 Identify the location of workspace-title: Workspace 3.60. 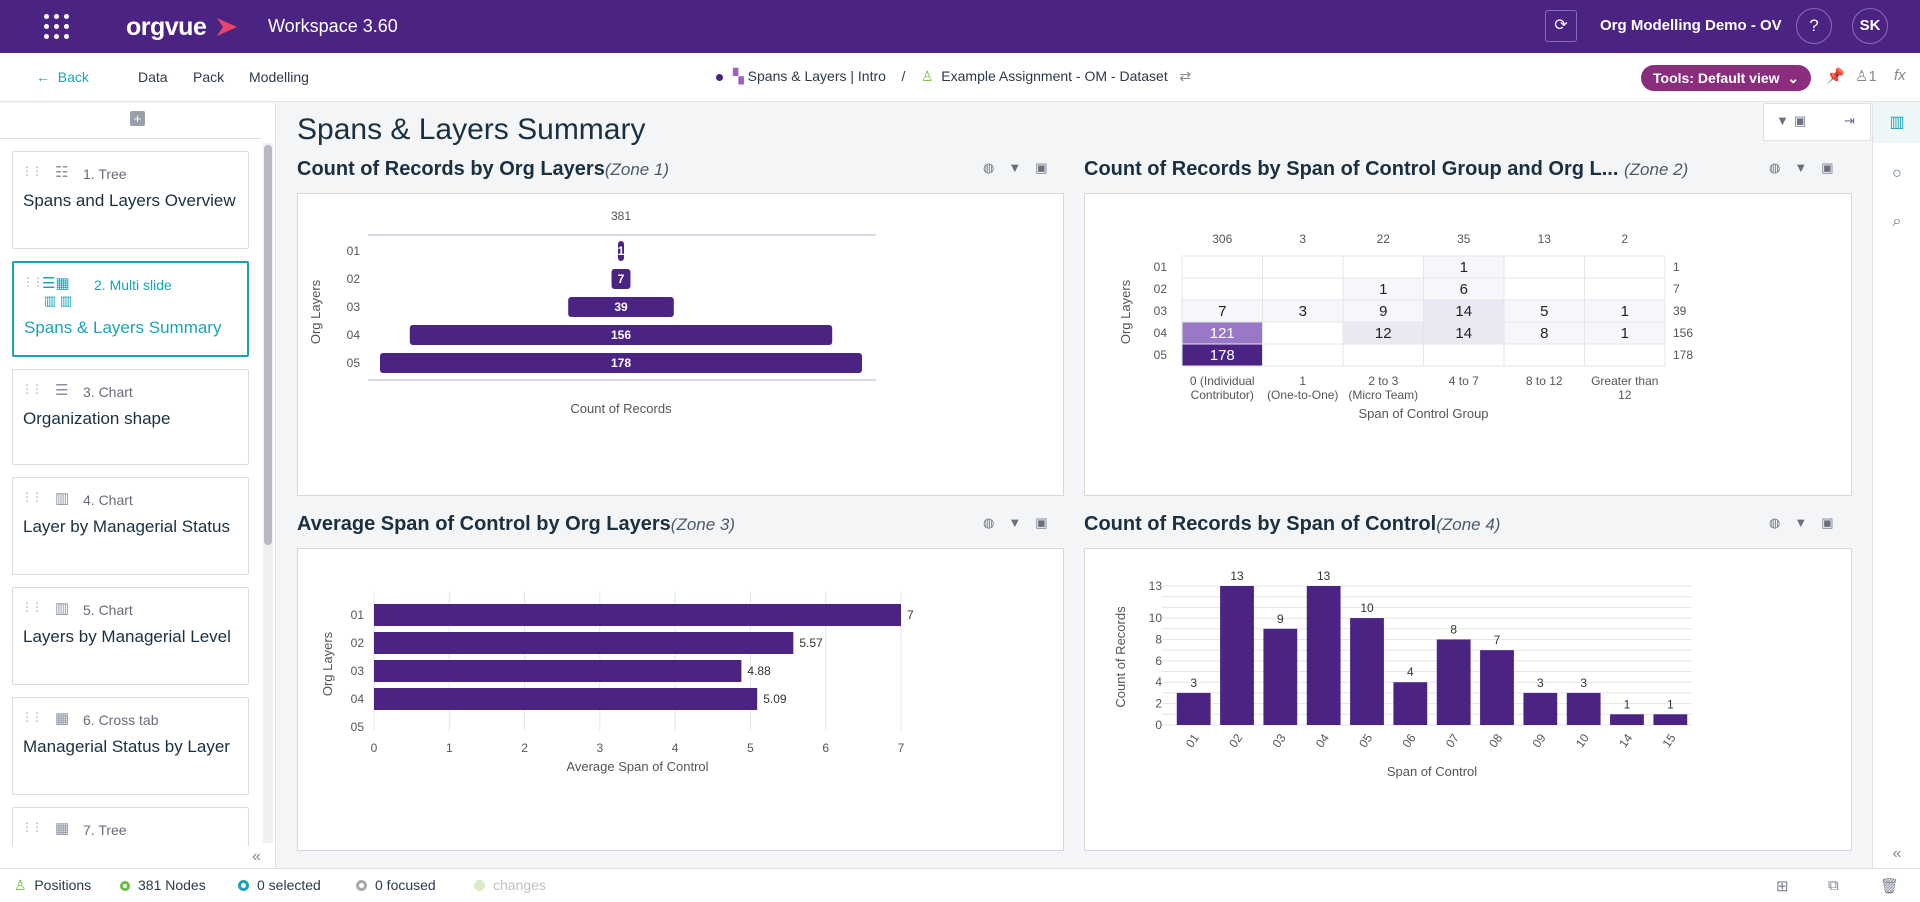
(333, 26).